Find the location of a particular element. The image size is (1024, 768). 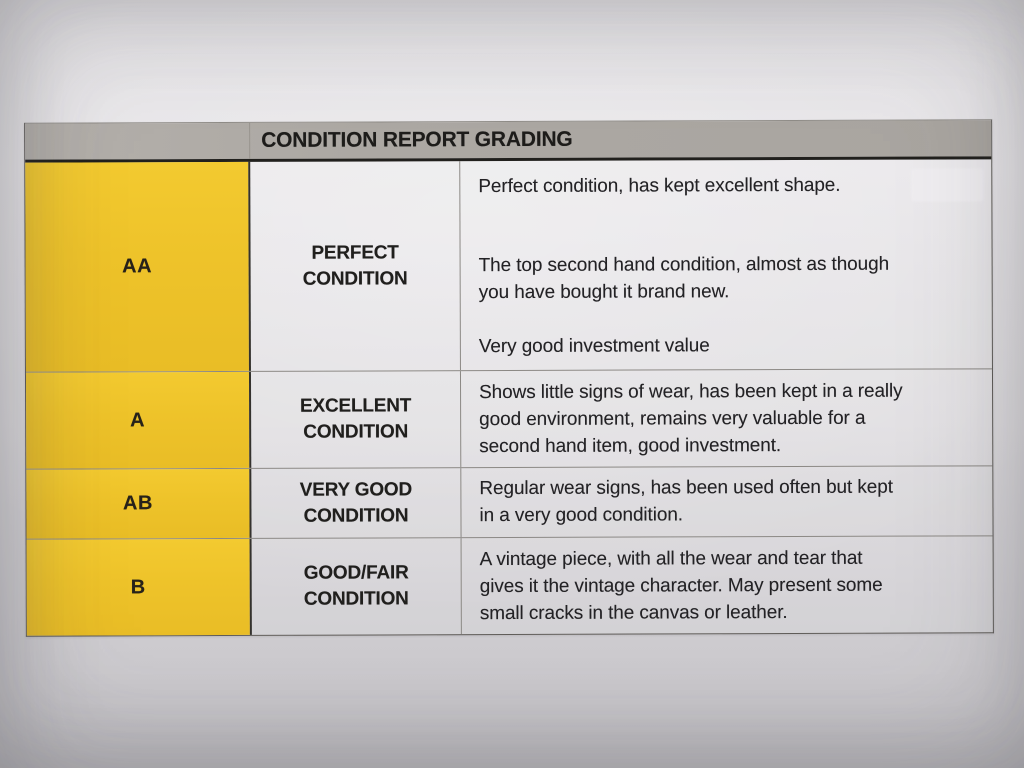

grade-cell: AB is located at coordinates (139, 503).